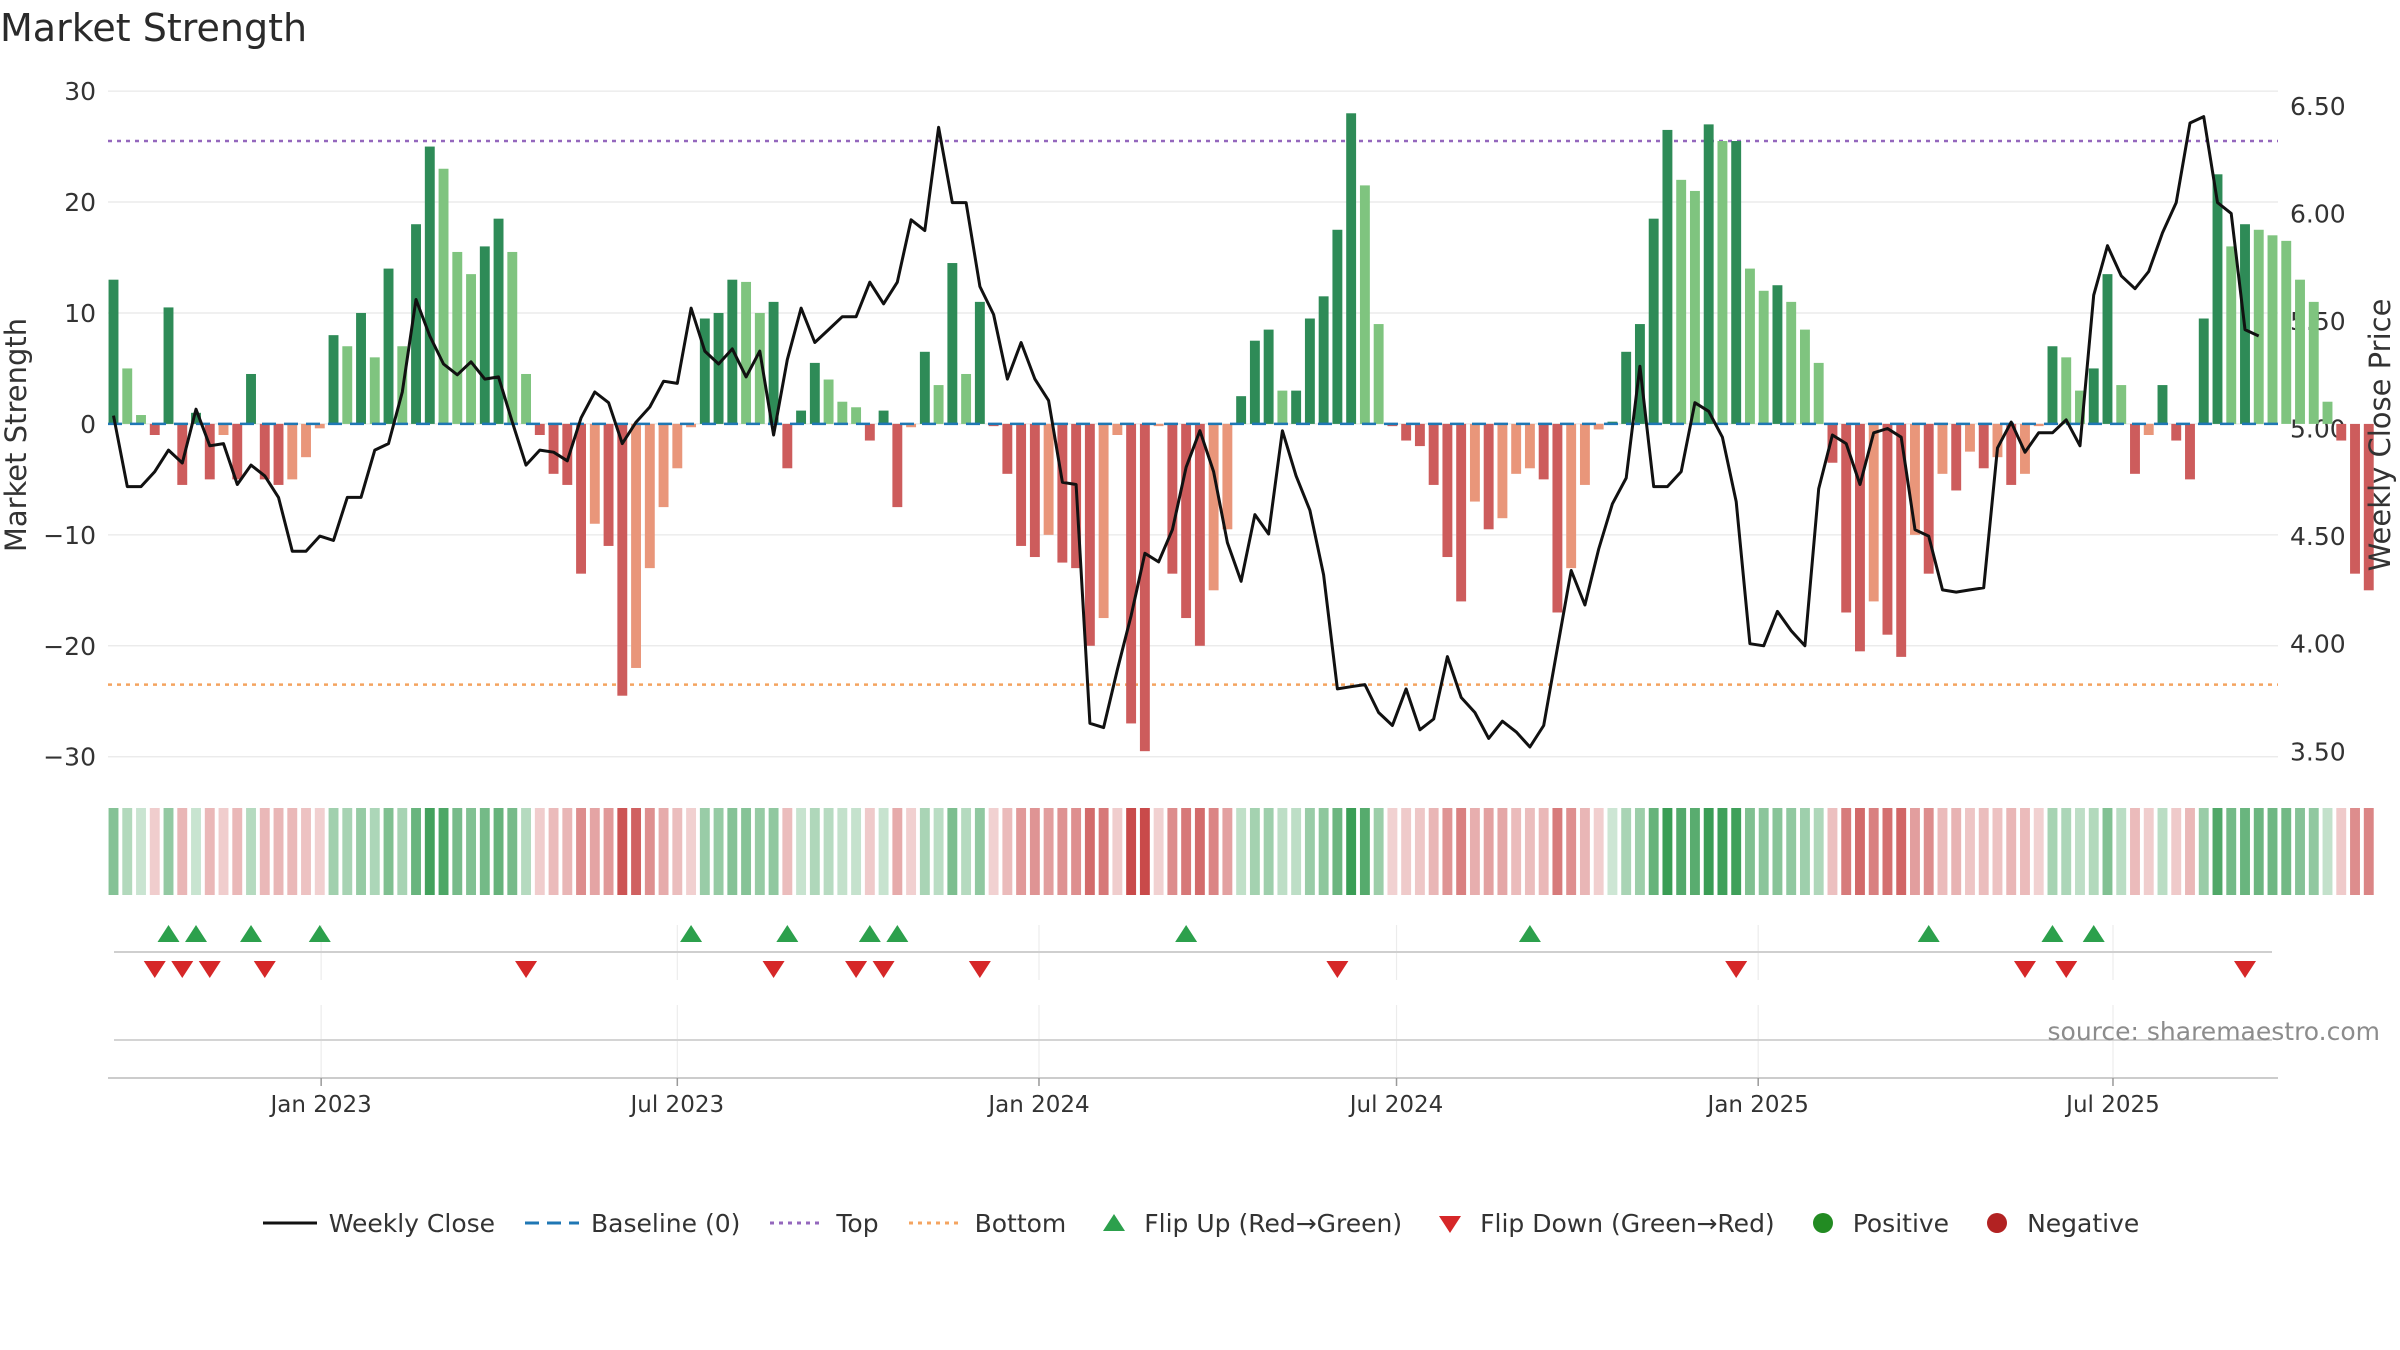 The image size is (2400, 1350). Describe the element at coordinates (69, 646) in the screenshot. I see `y-tick-label-left: −20` at that location.